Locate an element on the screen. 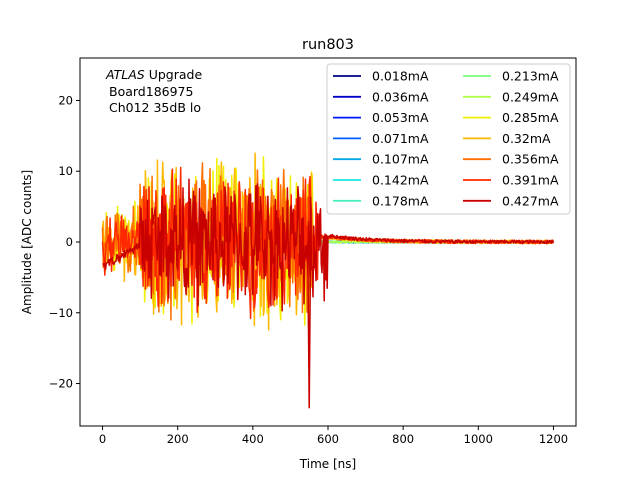 Image resolution: width=640 pixels, height=480 pixels. legend-entry: 0.356mA is located at coordinates (530, 159).